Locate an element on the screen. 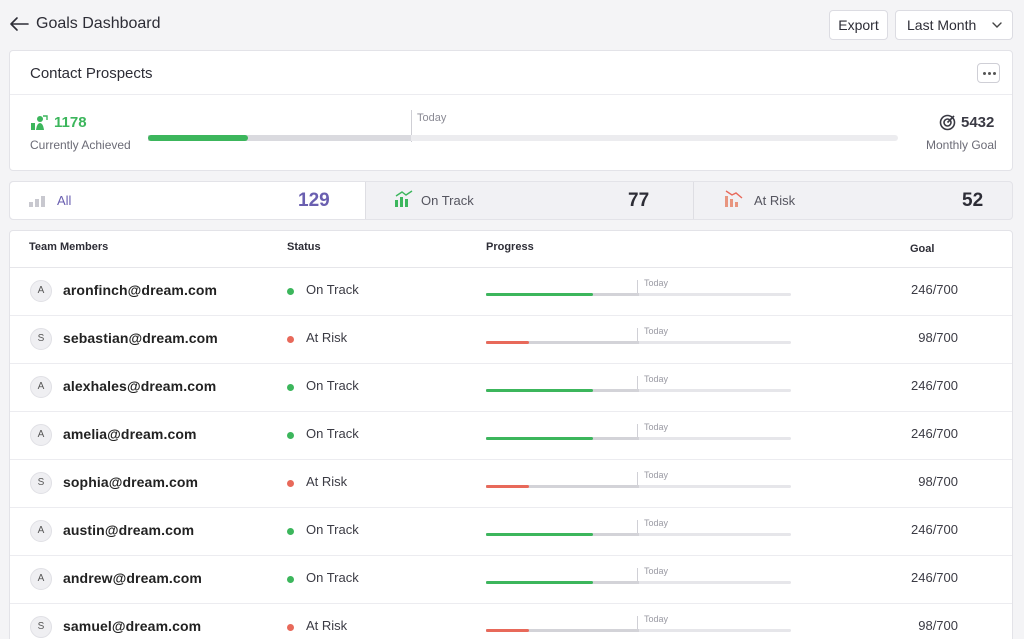  period-select: Last Month is located at coordinates (954, 25).